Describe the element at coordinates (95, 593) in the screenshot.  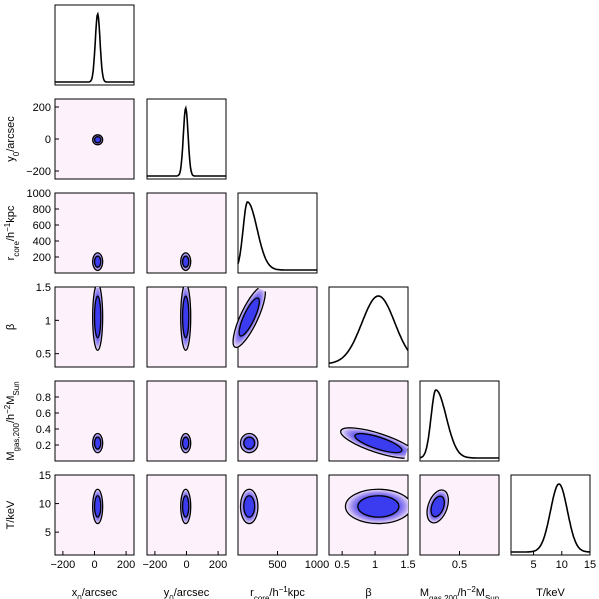
I see `xaxis-label-x0: x0/arcsec` at that location.